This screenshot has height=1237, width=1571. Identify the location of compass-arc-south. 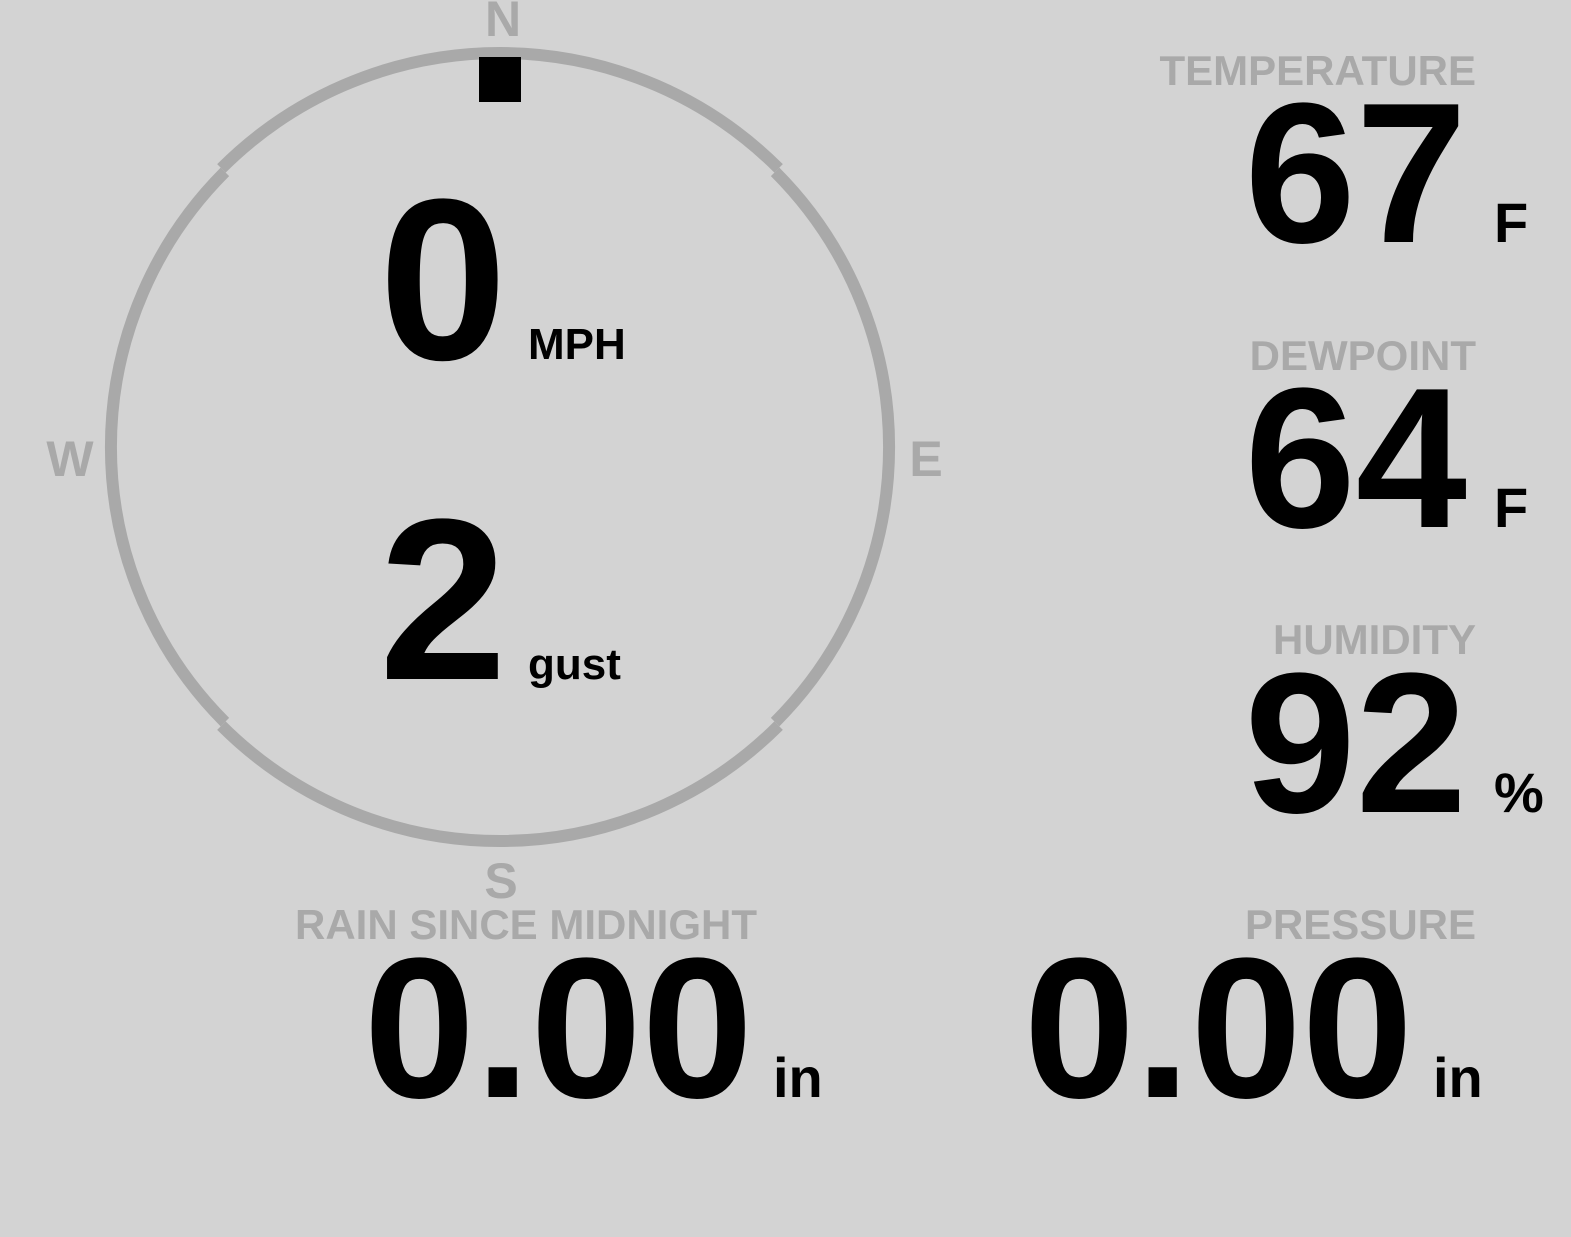
(500, 784).